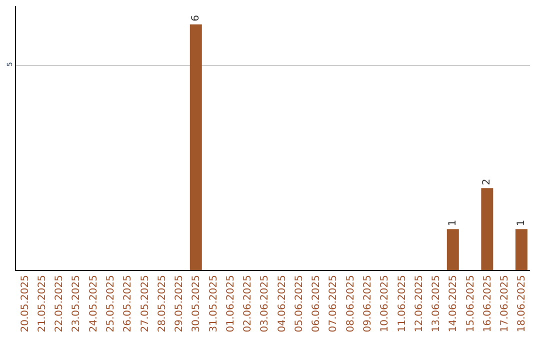 This screenshot has width=540, height=340. Describe the element at coordinates (487, 182) in the screenshot. I see `data-label: 2` at that location.